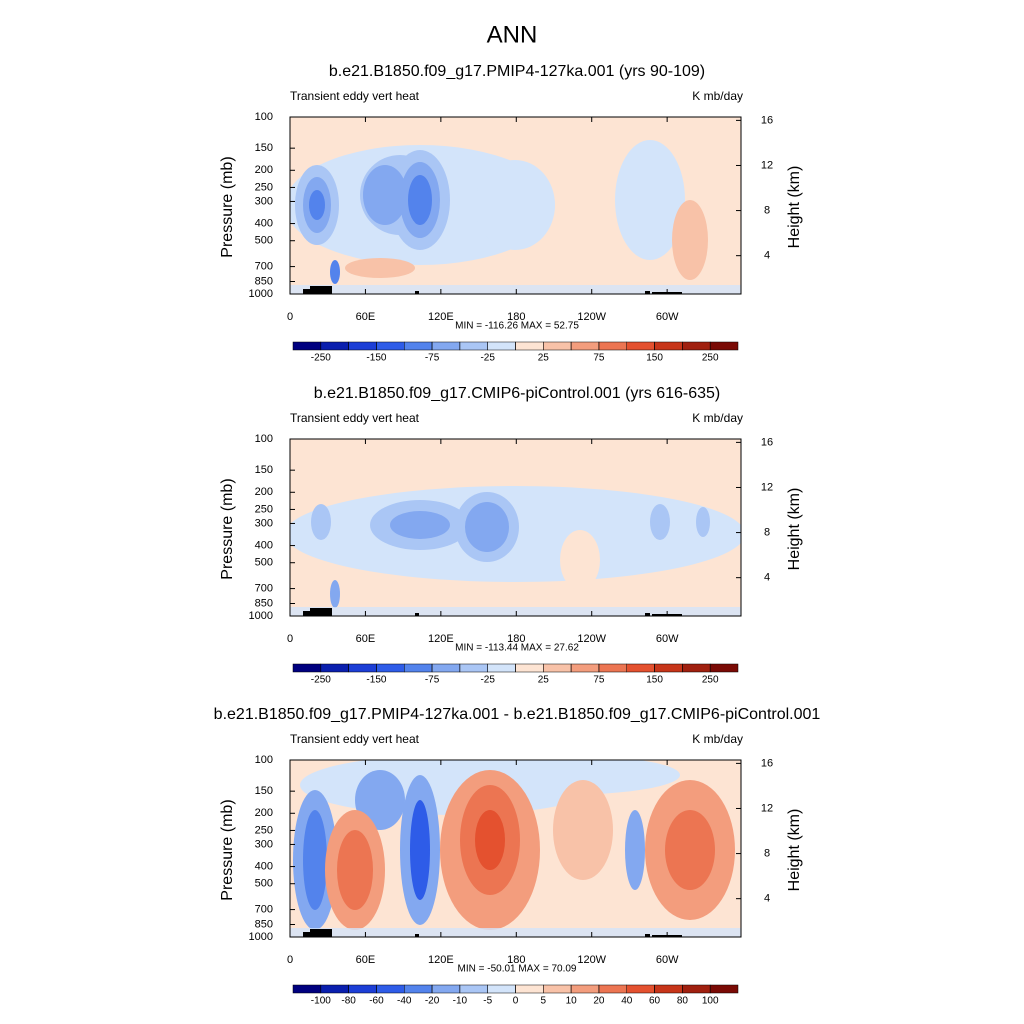  Describe the element at coordinates (432, 358) in the screenshot. I see `colorbar-label: -75` at that location.